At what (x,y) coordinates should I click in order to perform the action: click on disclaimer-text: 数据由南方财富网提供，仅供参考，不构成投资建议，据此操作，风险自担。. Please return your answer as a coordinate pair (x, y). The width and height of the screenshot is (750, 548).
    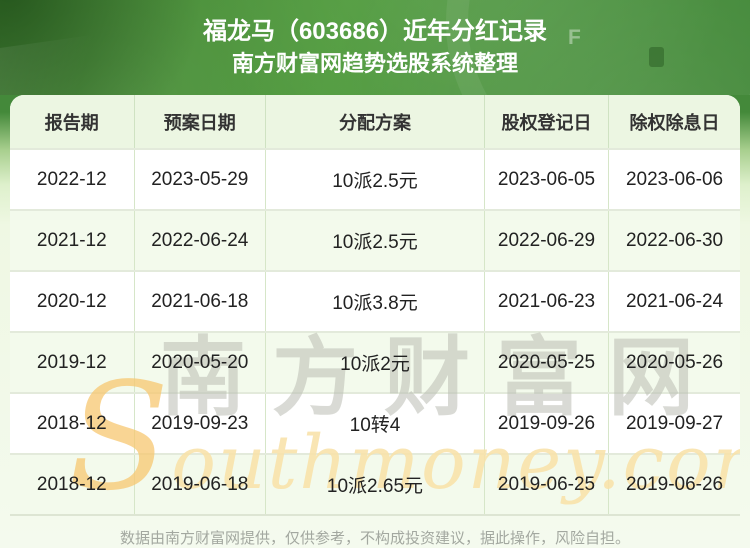
    Looking at the image, I should click on (374, 538).